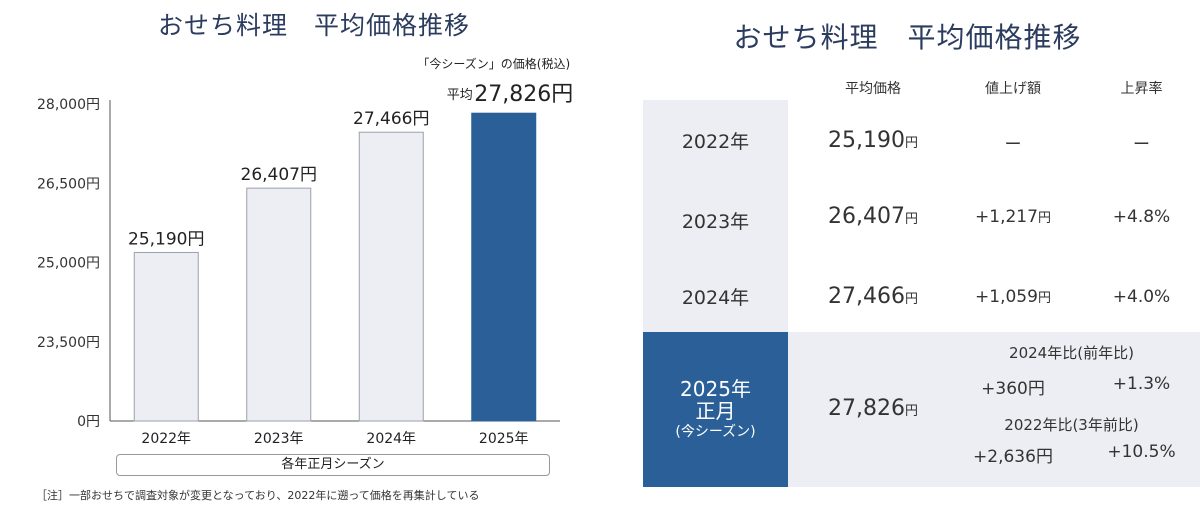 The image size is (1200, 505). Describe the element at coordinates (68, 264) in the screenshot. I see `y-tick-label: 25,000円` at that location.